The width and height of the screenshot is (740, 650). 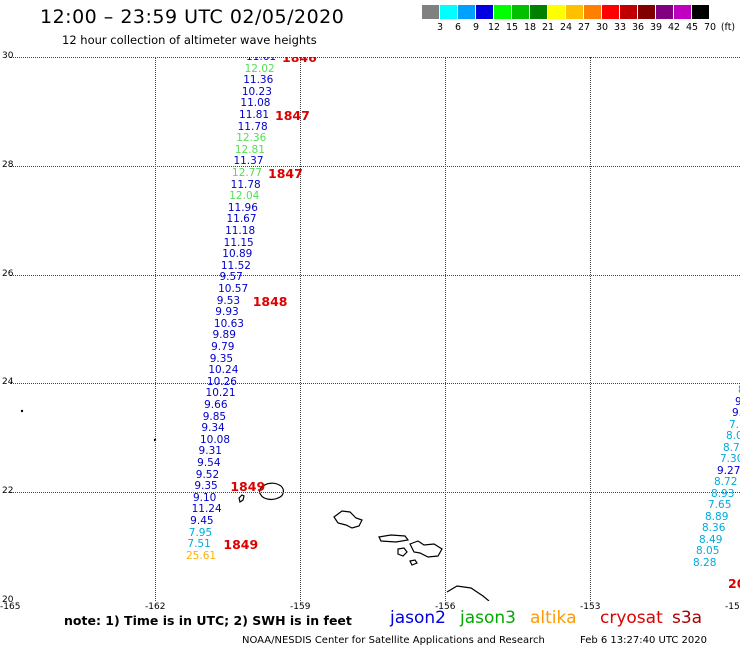 What do you see at coordinates (233, 289) in the screenshot?
I see `wave-height-value: 10.57` at bounding box center [233, 289].